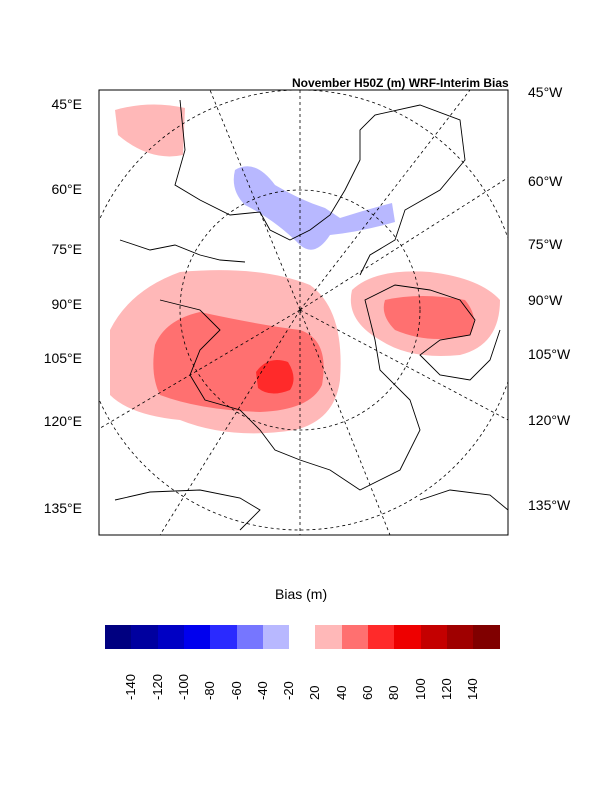 Image resolution: width=612 pixels, height=792 pixels. I want to click on colorbar-tick-label: -60, so click(236, 690).